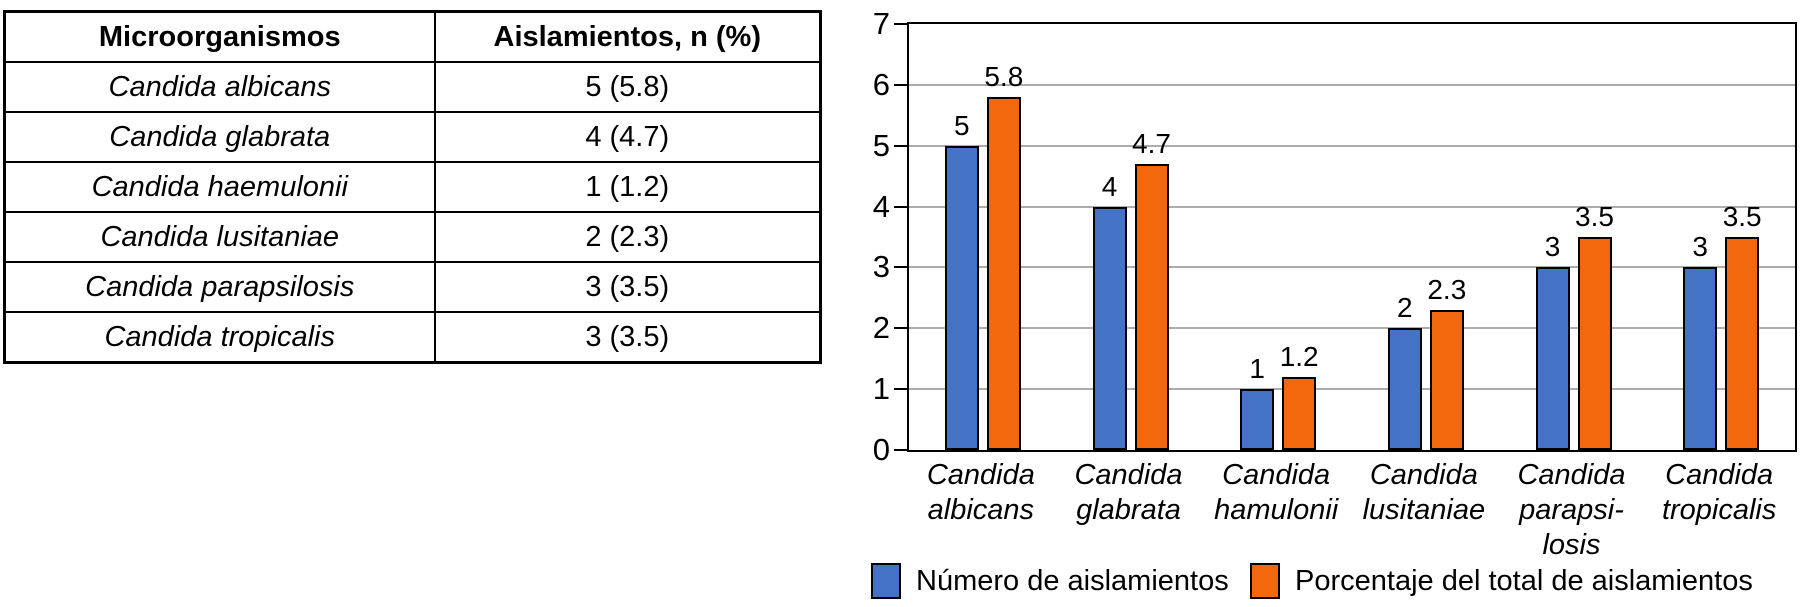  Describe the element at coordinates (627, 187) in the screenshot. I see `value-cell: 1 (1.2)` at that location.